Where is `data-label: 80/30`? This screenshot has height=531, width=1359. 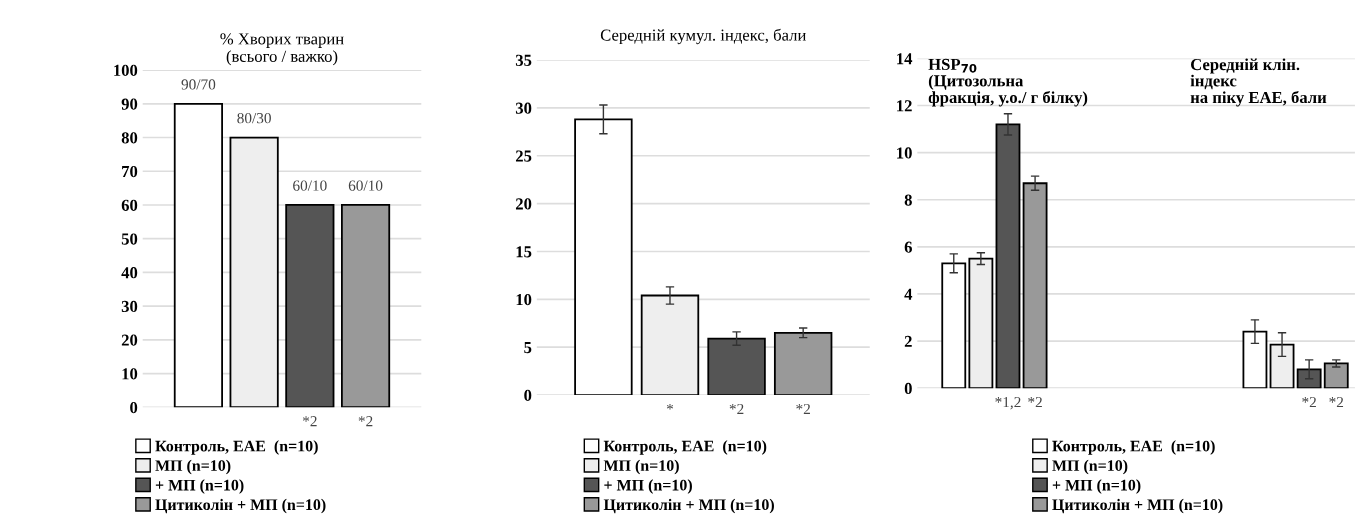 data-label: 80/30 is located at coordinates (254, 118).